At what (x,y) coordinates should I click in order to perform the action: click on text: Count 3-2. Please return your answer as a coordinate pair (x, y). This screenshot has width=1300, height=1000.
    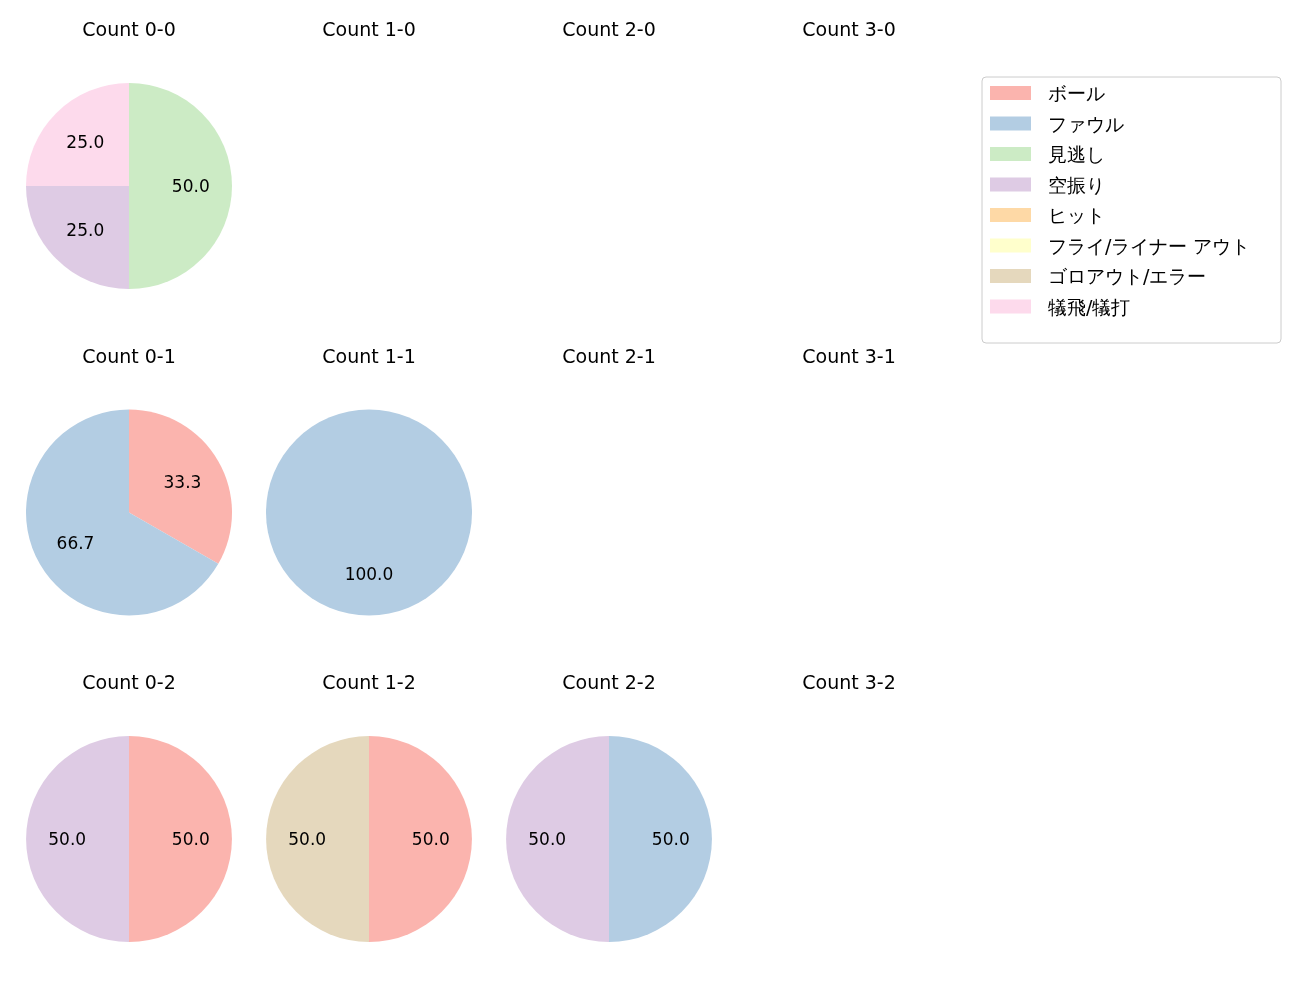
    Looking at the image, I should click on (849, 682).